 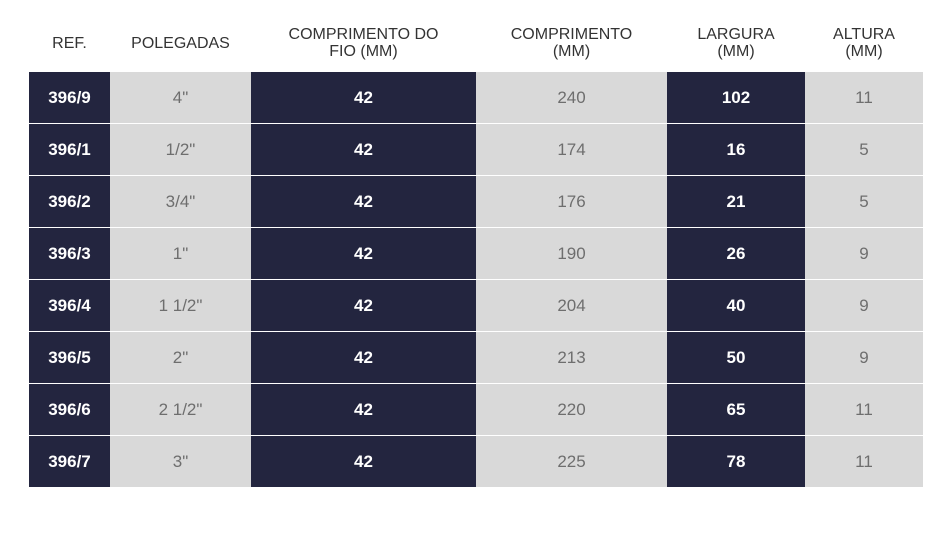 I want to click on cell-largura: 65, so click(x=736, y=409).